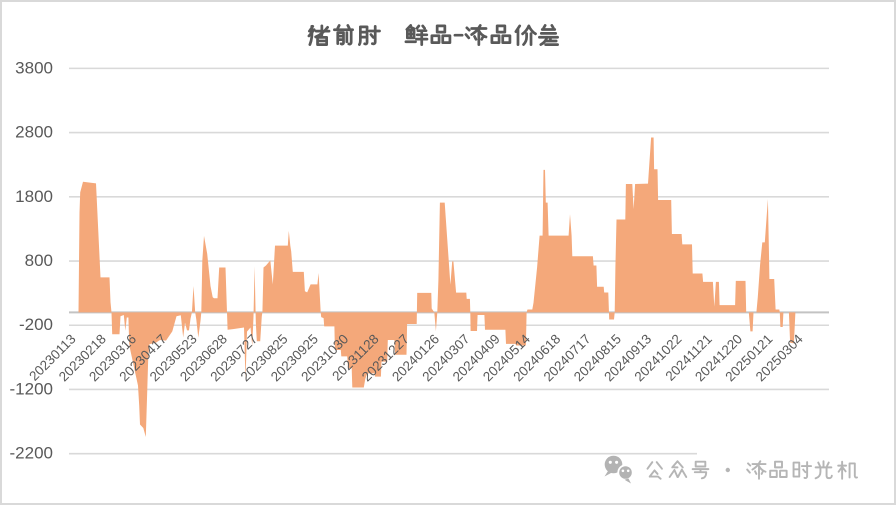 This screenshot has height=510, width=896. Describe the element at coordinates (34, 67) in the screenshot. I see `svg-text: 3800` at that location.